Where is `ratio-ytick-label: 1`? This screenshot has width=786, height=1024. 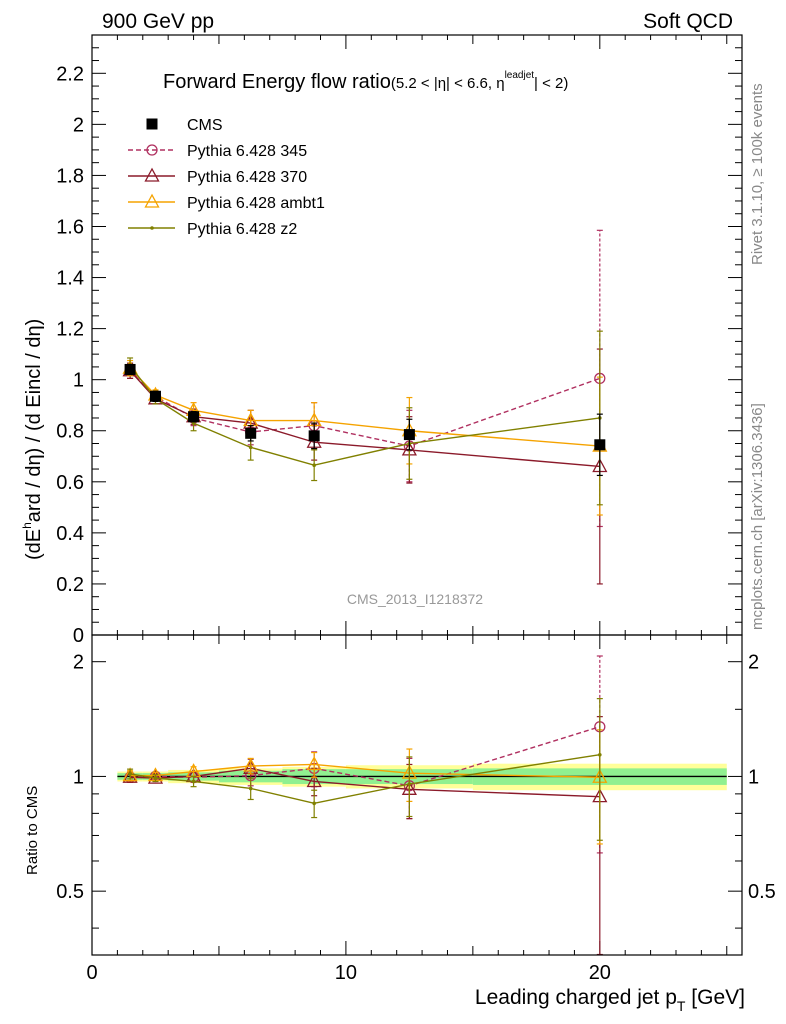 ratio-ytick-label: 1 is located at coordinates (78, 777).